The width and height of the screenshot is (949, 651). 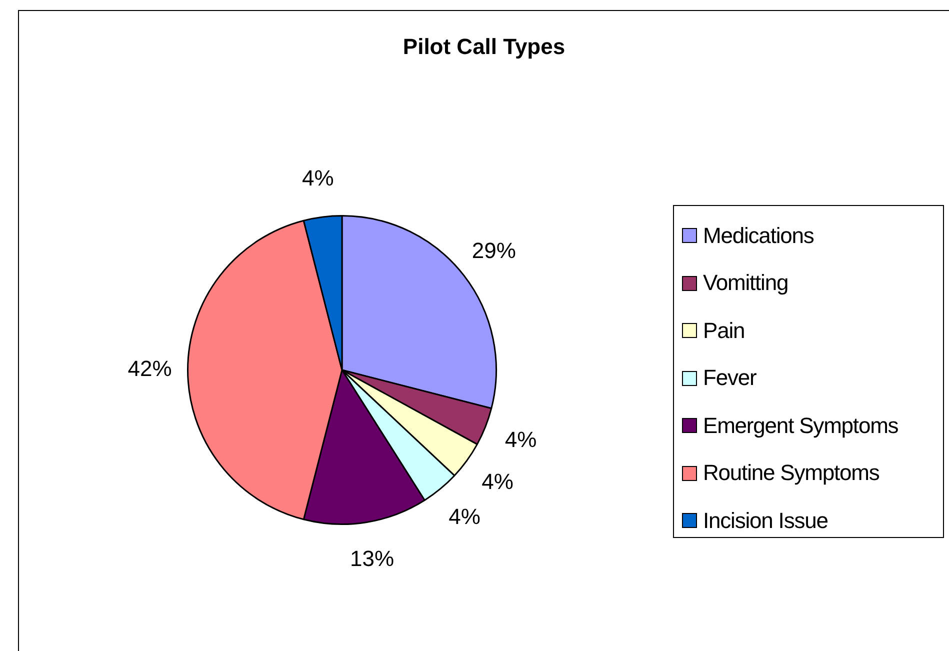 I want to click on data-label: 42%, so click(x=150, y=369).